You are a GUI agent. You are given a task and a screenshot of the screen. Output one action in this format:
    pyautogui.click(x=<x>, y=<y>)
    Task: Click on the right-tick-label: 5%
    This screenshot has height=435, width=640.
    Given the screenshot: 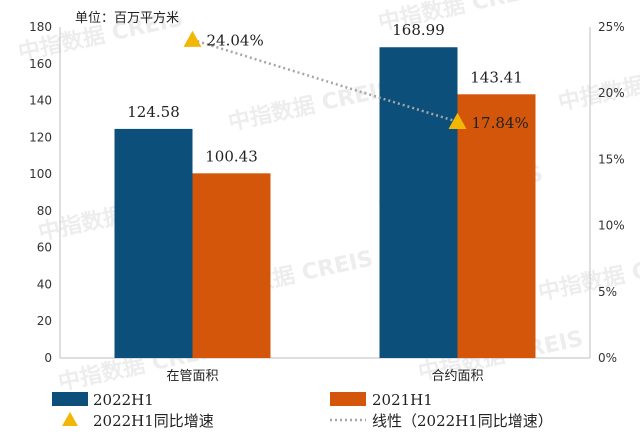 What is the action you would take?
    pyautogui.click(x=607, y=292)
    